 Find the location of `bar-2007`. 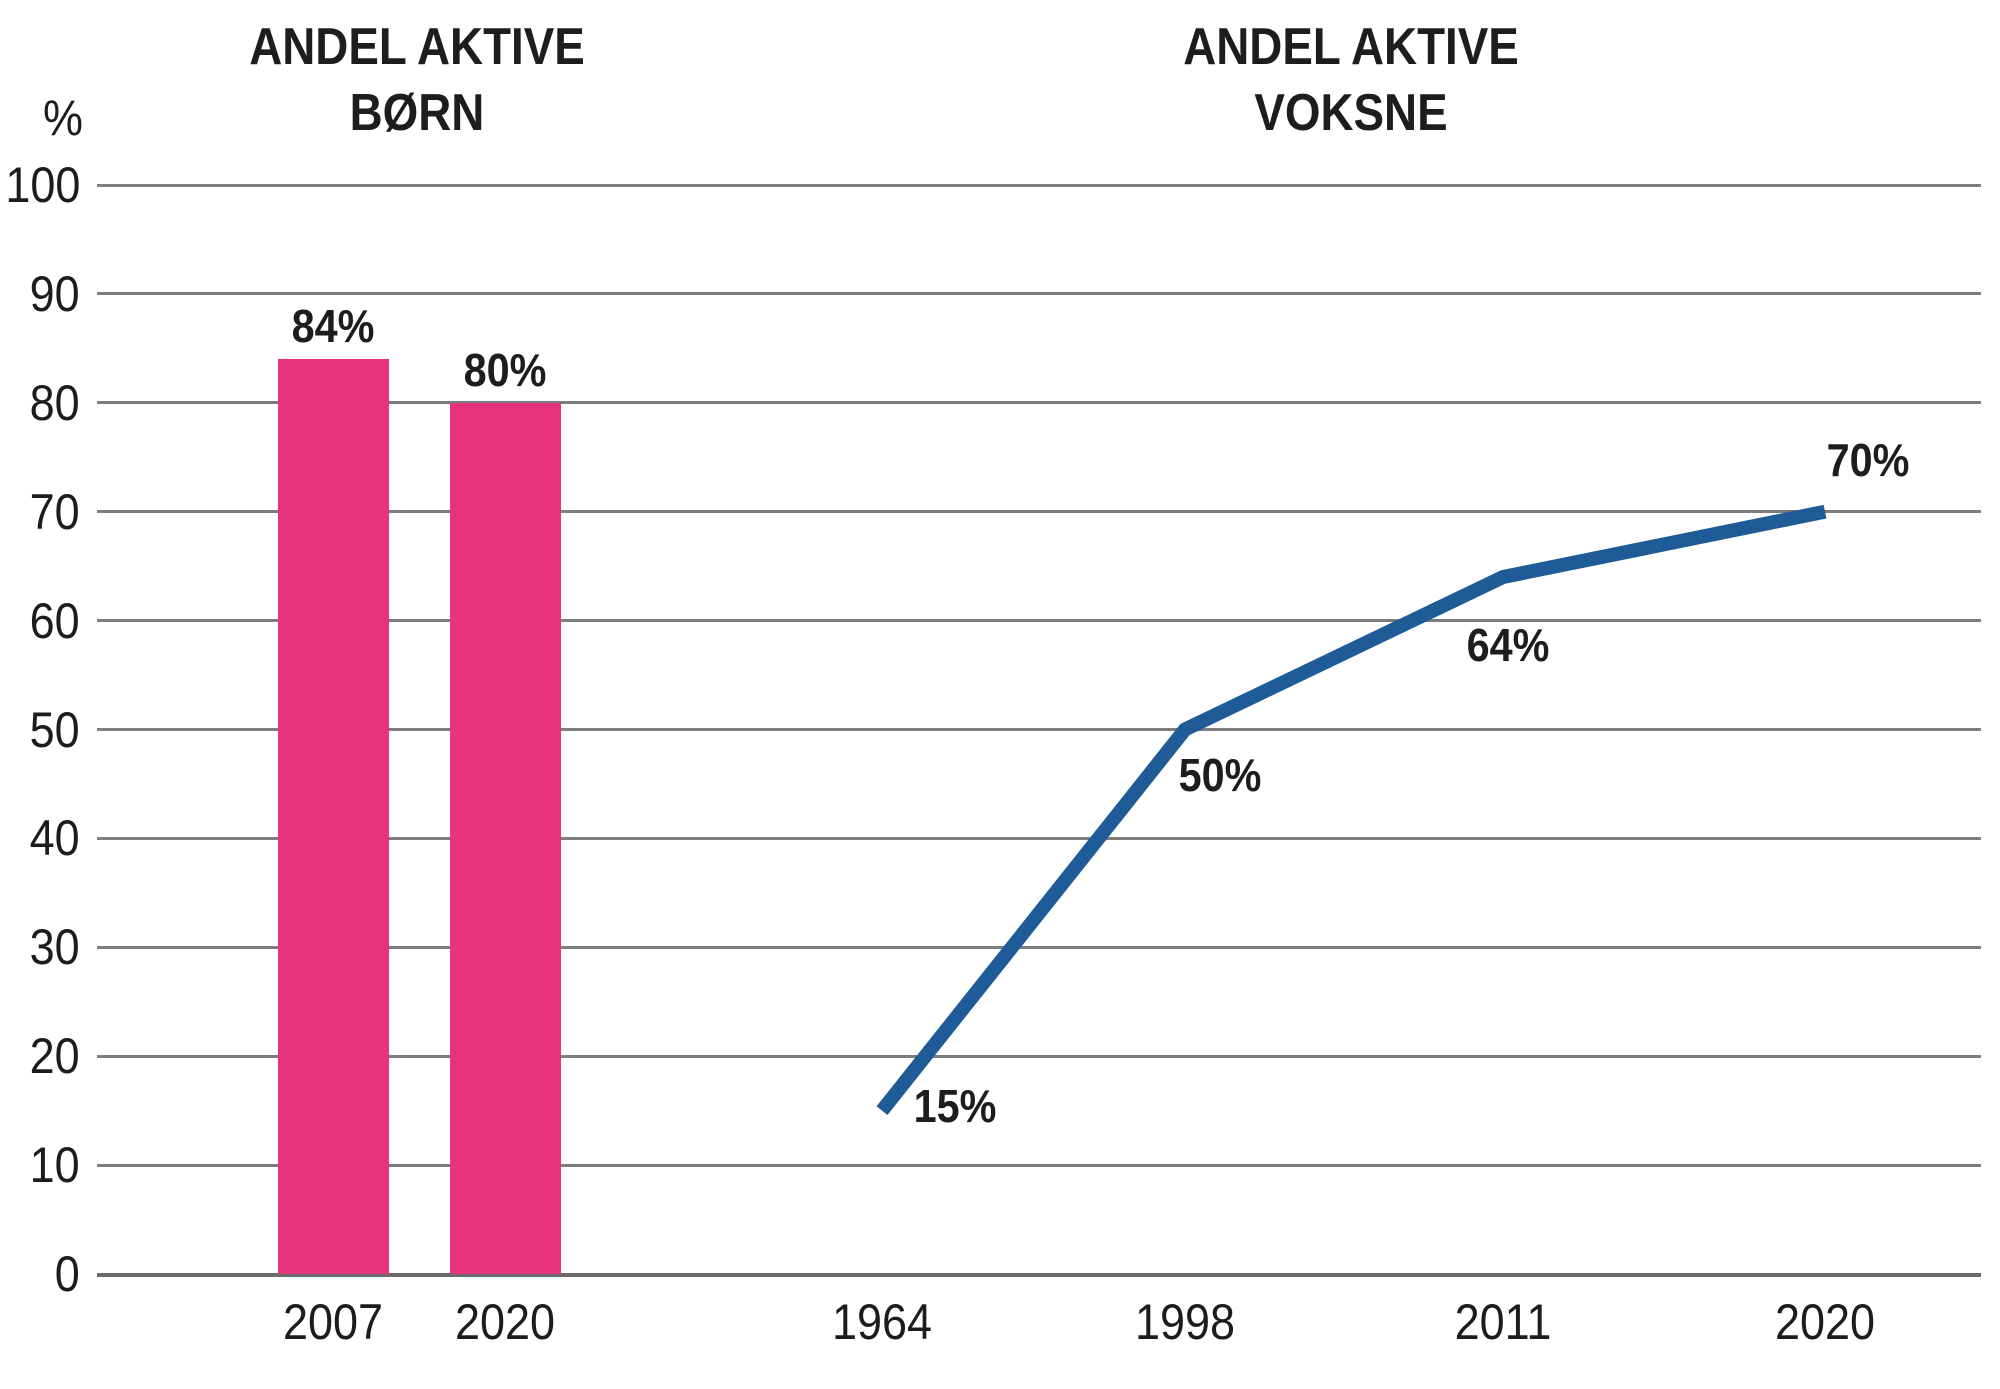

bar-2007 is located at coordinates (333, 816).